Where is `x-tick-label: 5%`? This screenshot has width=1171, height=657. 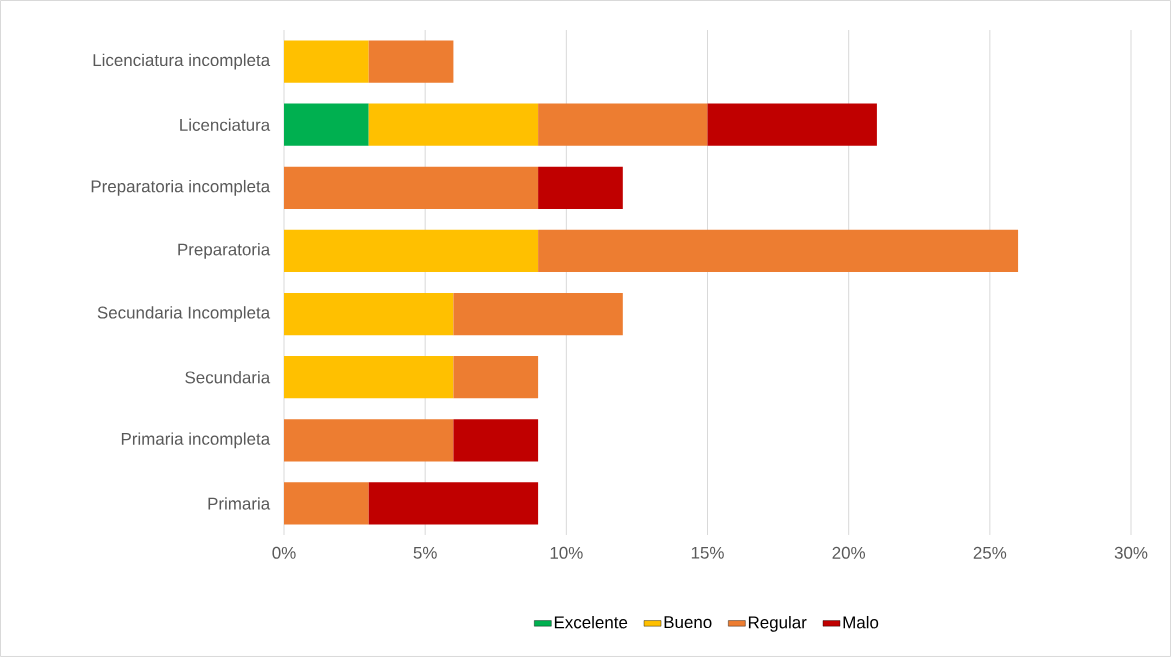
x-tick-label: 5% is located at coordinates (425, 552).